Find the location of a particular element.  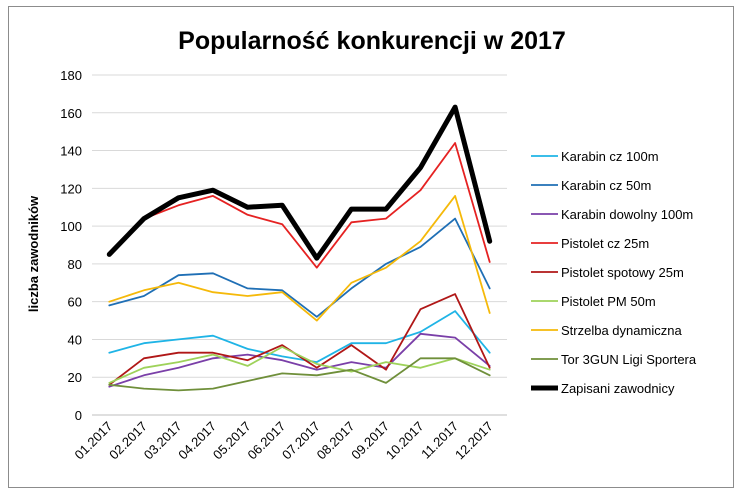

y-axis-label: liczba zawodników is located at coordinates (33, 253).